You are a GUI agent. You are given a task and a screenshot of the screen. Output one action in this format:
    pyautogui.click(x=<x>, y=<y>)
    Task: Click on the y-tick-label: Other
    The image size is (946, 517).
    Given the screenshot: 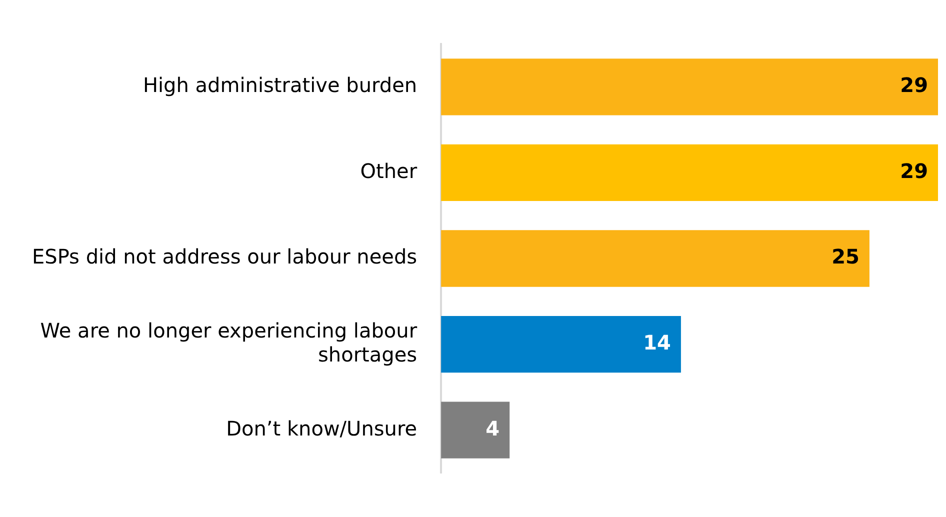 What is the action you would take?
    pyautogui.click(x=389, y=170)
    